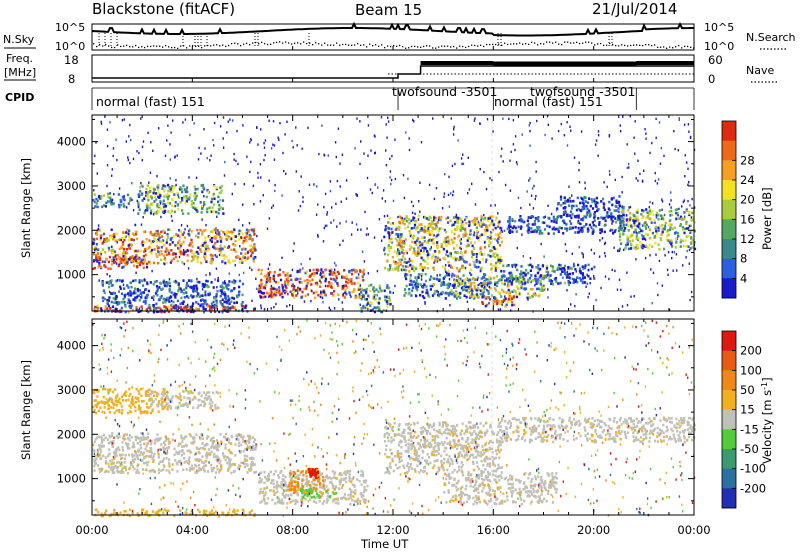 The height and width of the screenshot is (554, 800). I want to click on noise-left-tick-bottom: 10^0, so click(70, 46).